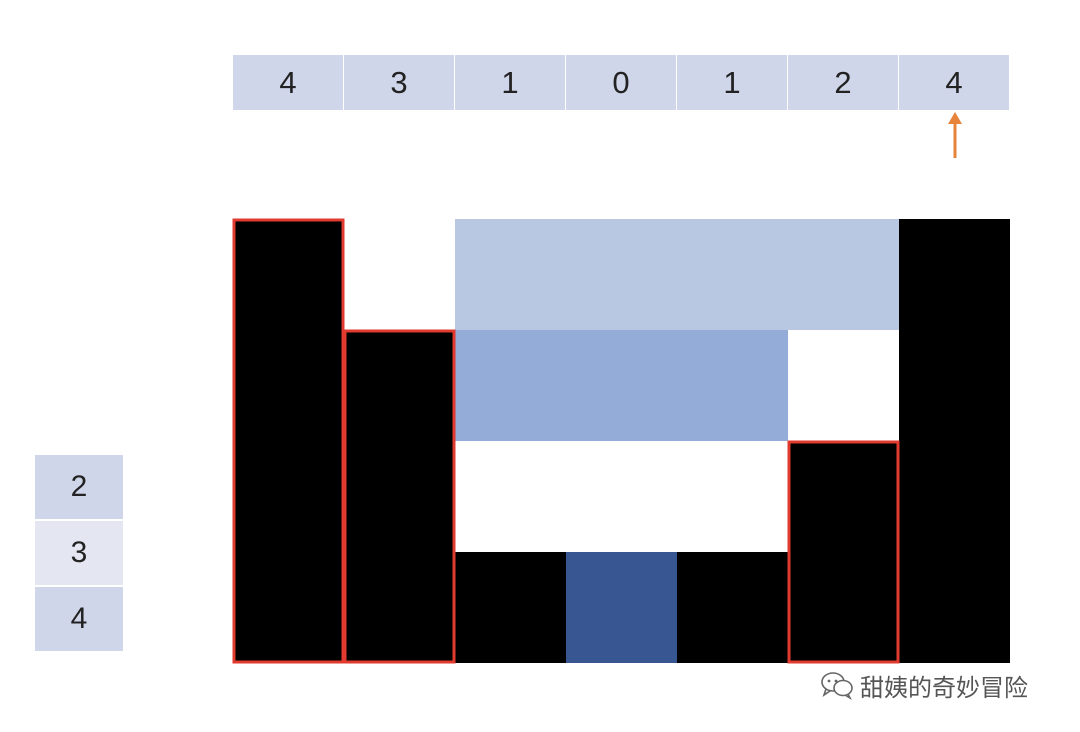 The width and height of the screenshot is (1080, 732). I want to click on height-array: 4 3 1 0 1 2 4, so click(621, 82).